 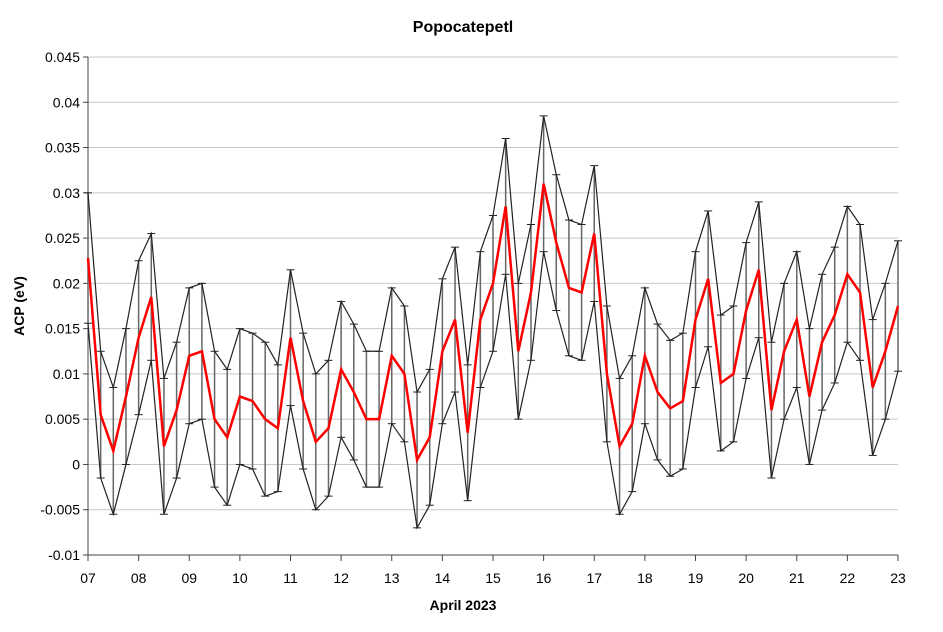 What do you see at coordinates (60, 510) in the screenshot?
I see `y-tick-label: -0.005` at bounding box center [60, 510].